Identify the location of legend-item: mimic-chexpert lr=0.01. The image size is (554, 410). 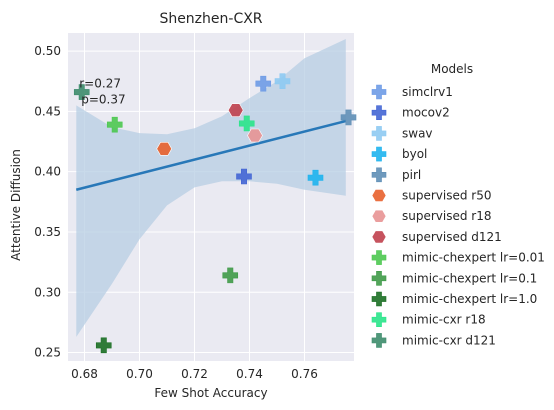
(458, 257).